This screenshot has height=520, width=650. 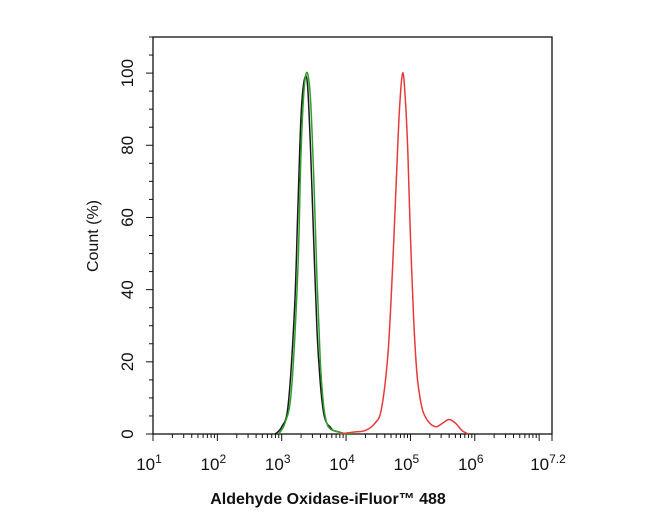 What do you see at coordinates (342, 463) in the screenshot?
I see `x-tick-label: 10⁴` at bounding box center [342, 463].